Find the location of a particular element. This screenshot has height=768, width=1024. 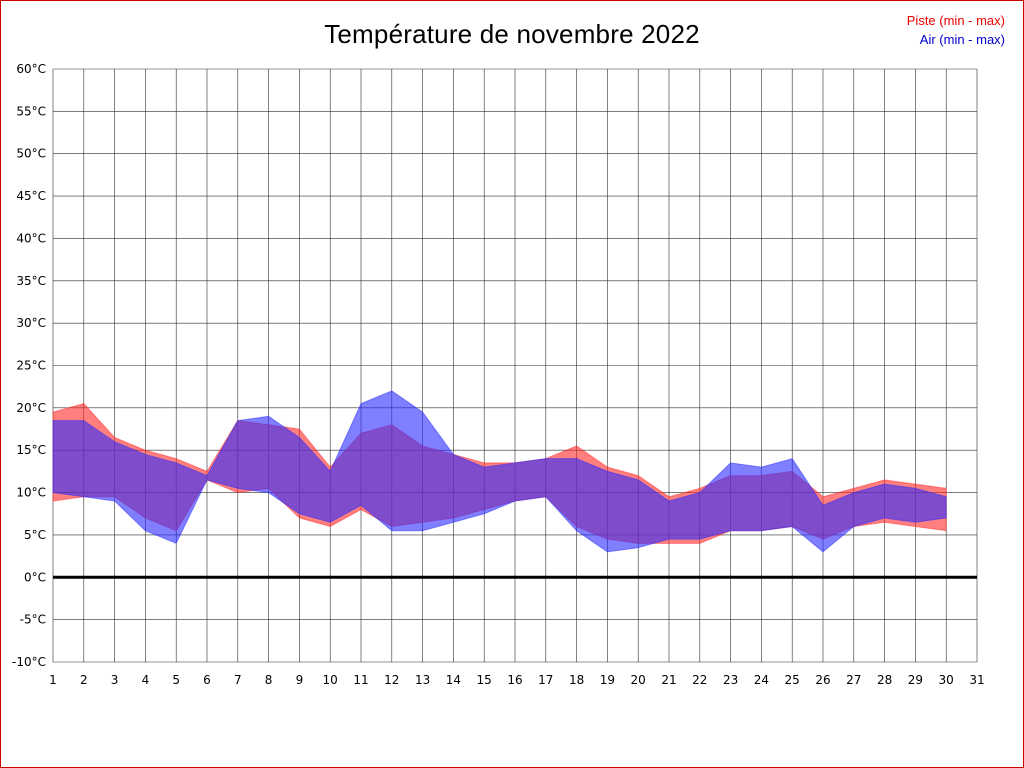

x-tick-label: 30 is located at coordinates (946, 680).